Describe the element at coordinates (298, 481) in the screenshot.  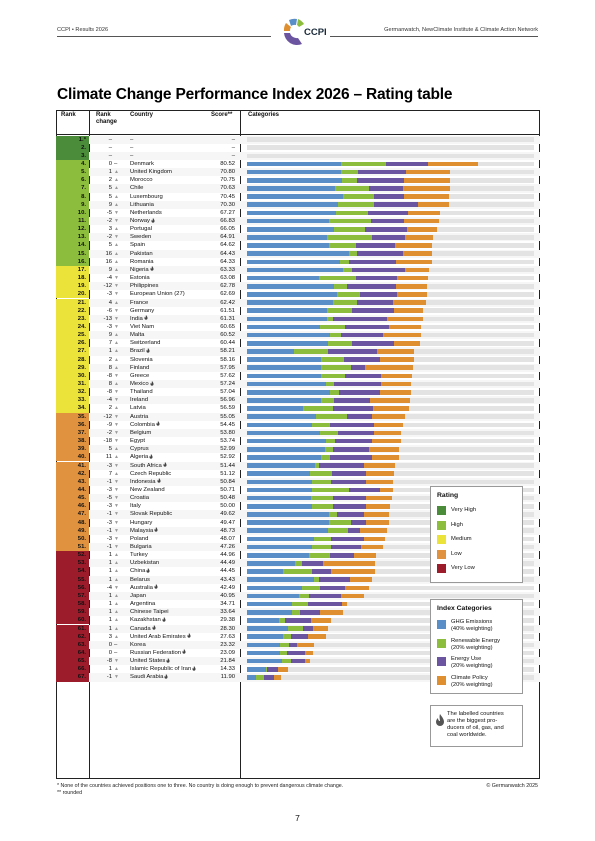
I see `table-row: 43. -1 ▼ Indonesia 50.84` at that location.